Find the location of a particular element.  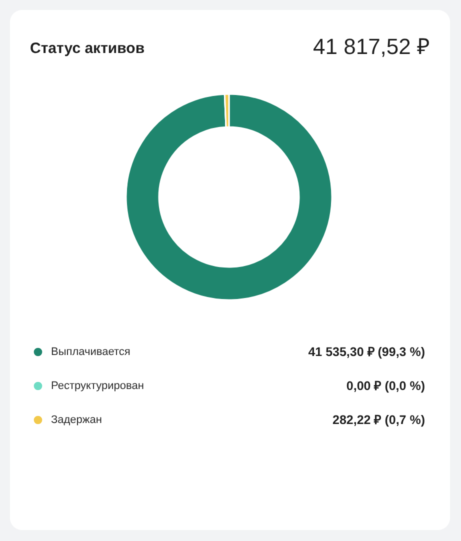

legend-label: Выплачивается is located at coordinates (90, 352).